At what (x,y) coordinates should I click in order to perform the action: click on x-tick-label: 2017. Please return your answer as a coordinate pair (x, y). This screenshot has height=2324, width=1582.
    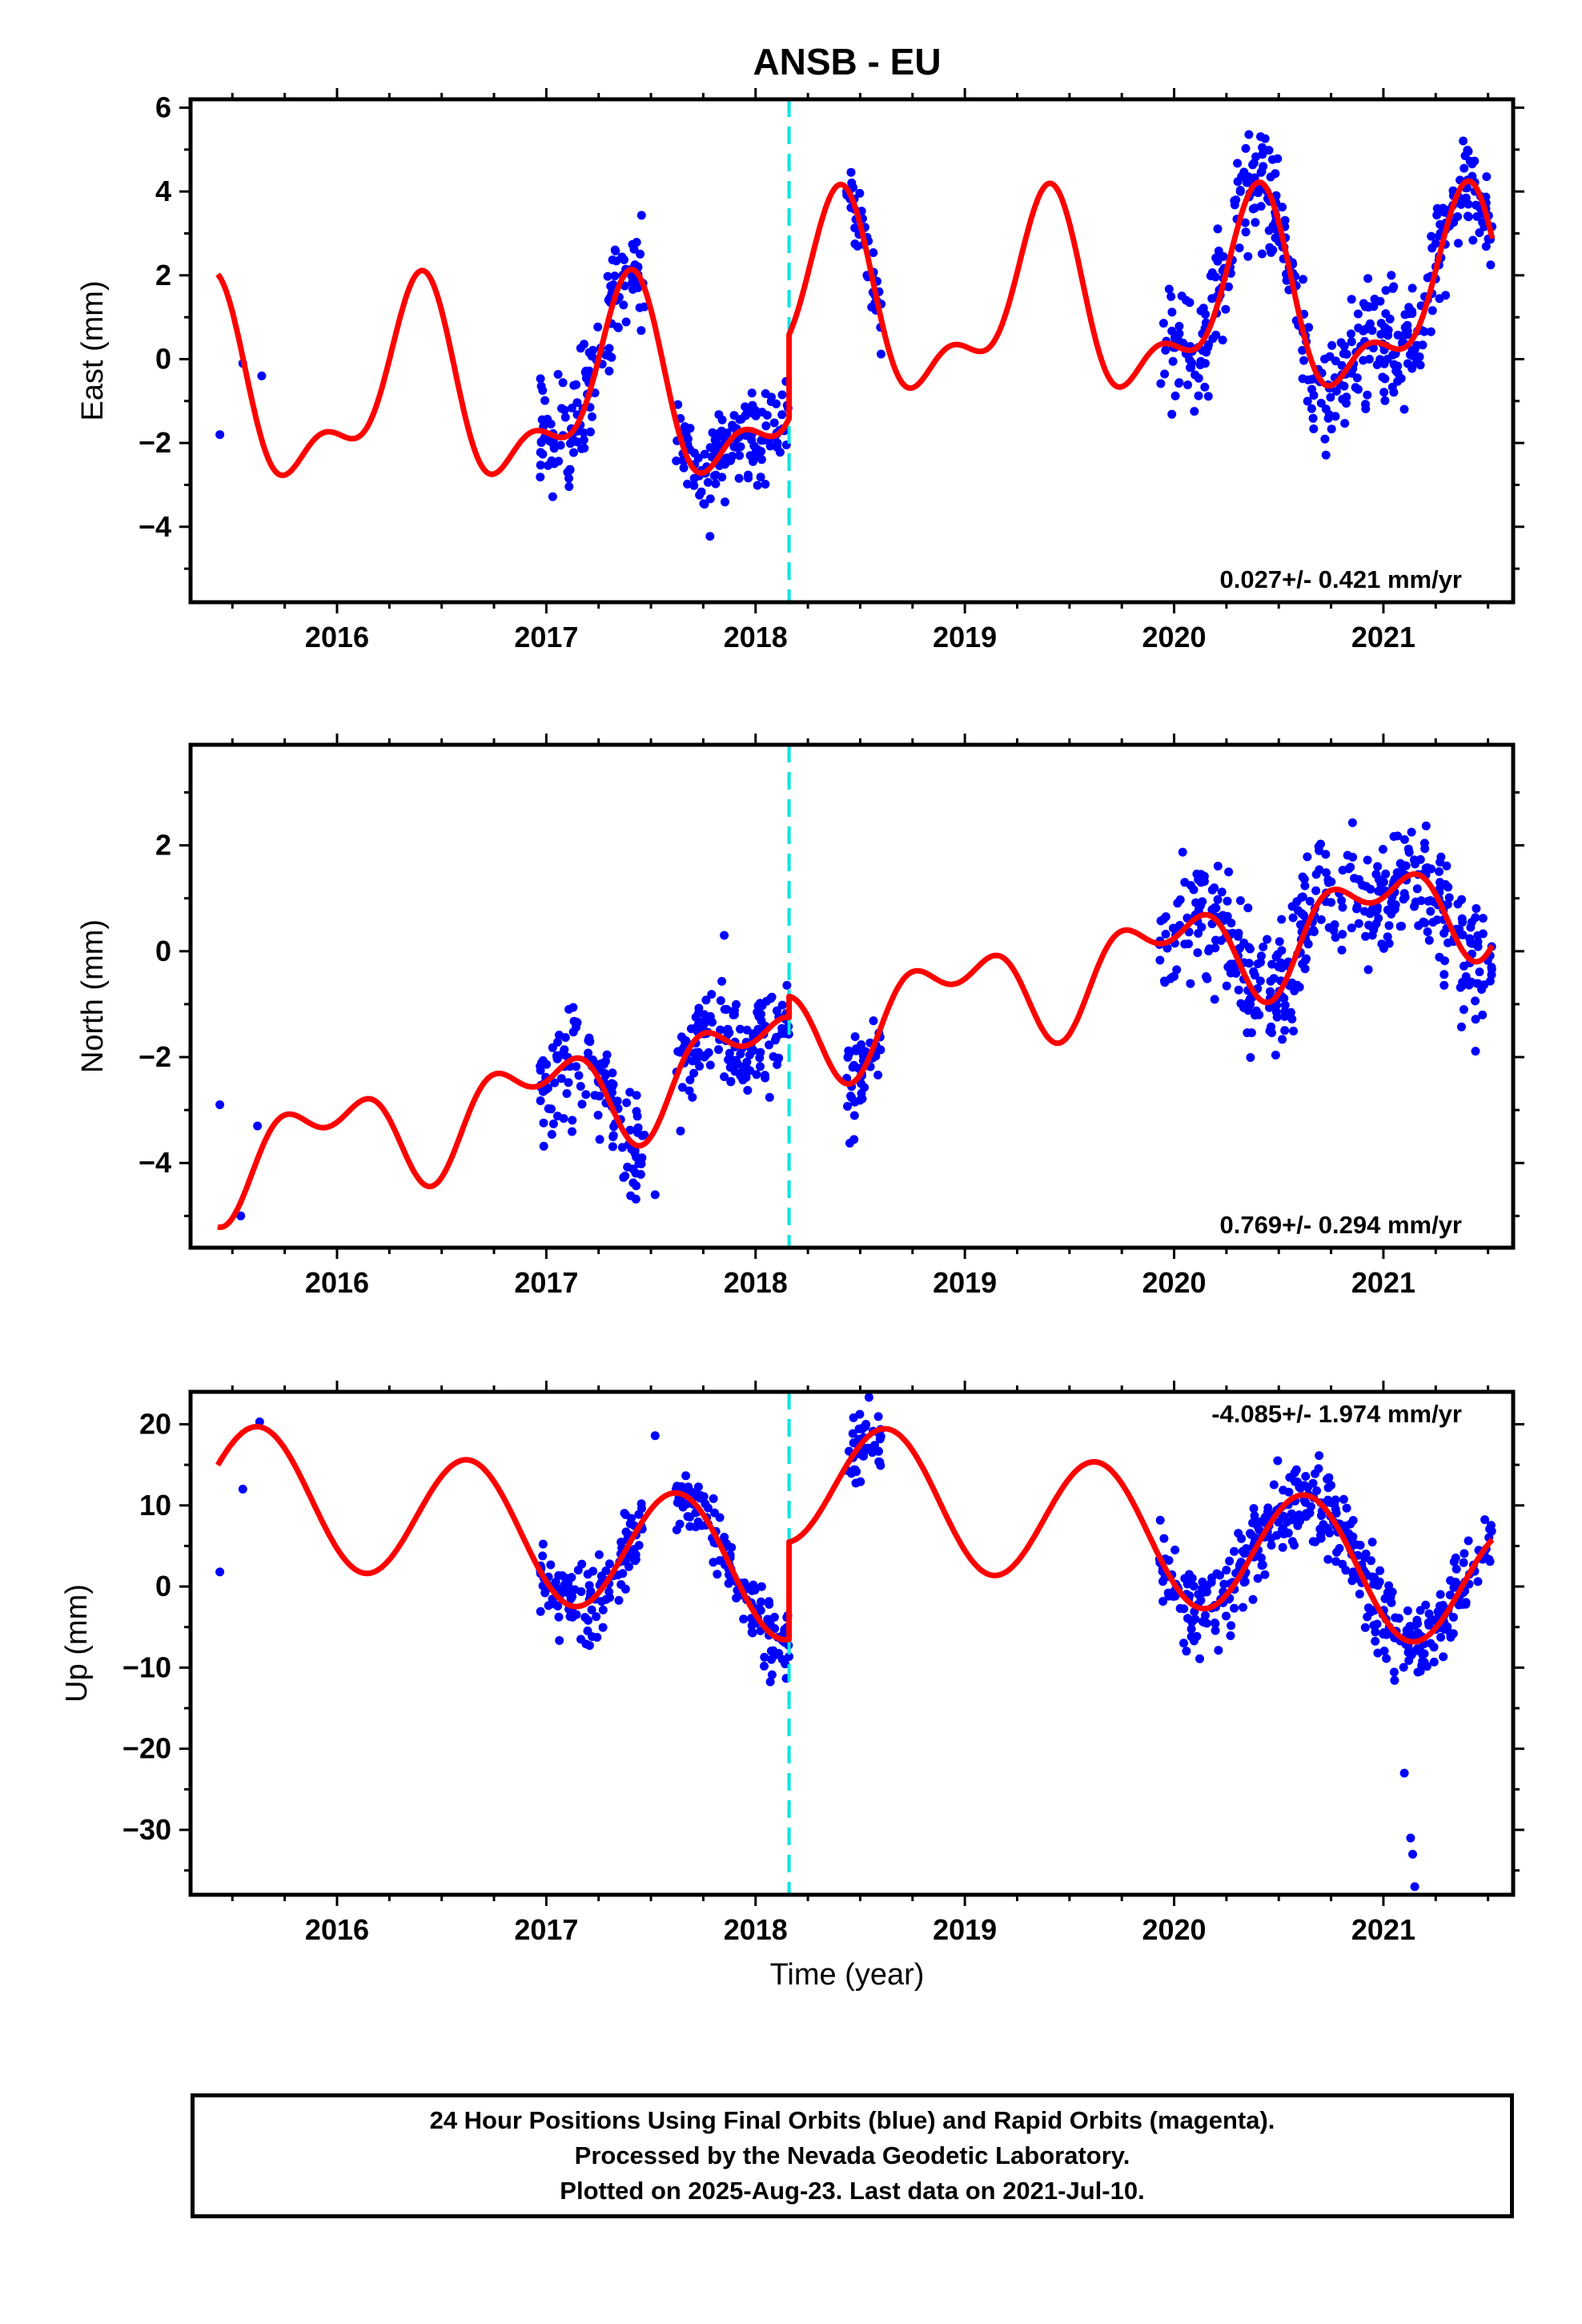
    Looking at the image, I should click on (546, 637).